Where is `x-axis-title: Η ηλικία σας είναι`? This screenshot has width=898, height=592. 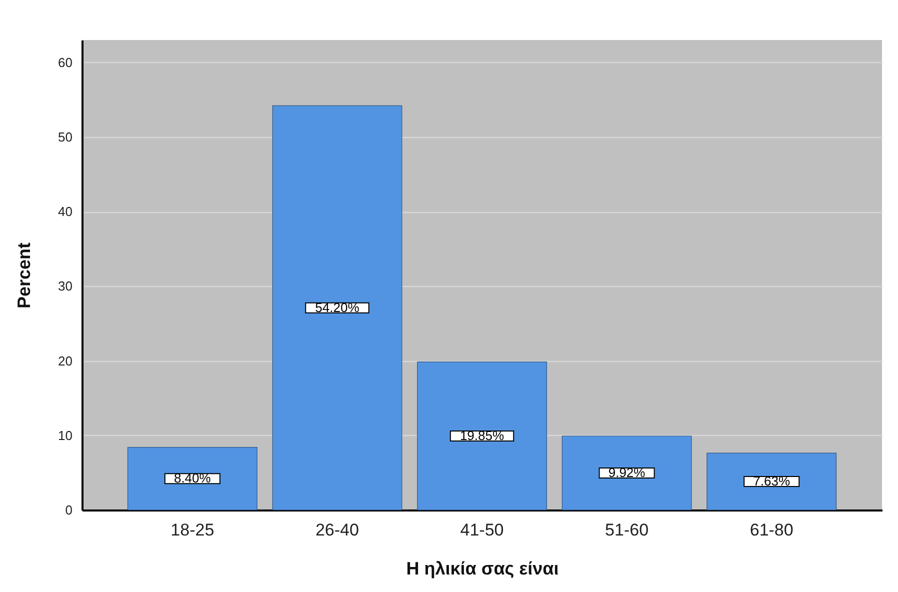
x-axis-title: Η ηλικία σας είναι is located at coordinates (482, 568).